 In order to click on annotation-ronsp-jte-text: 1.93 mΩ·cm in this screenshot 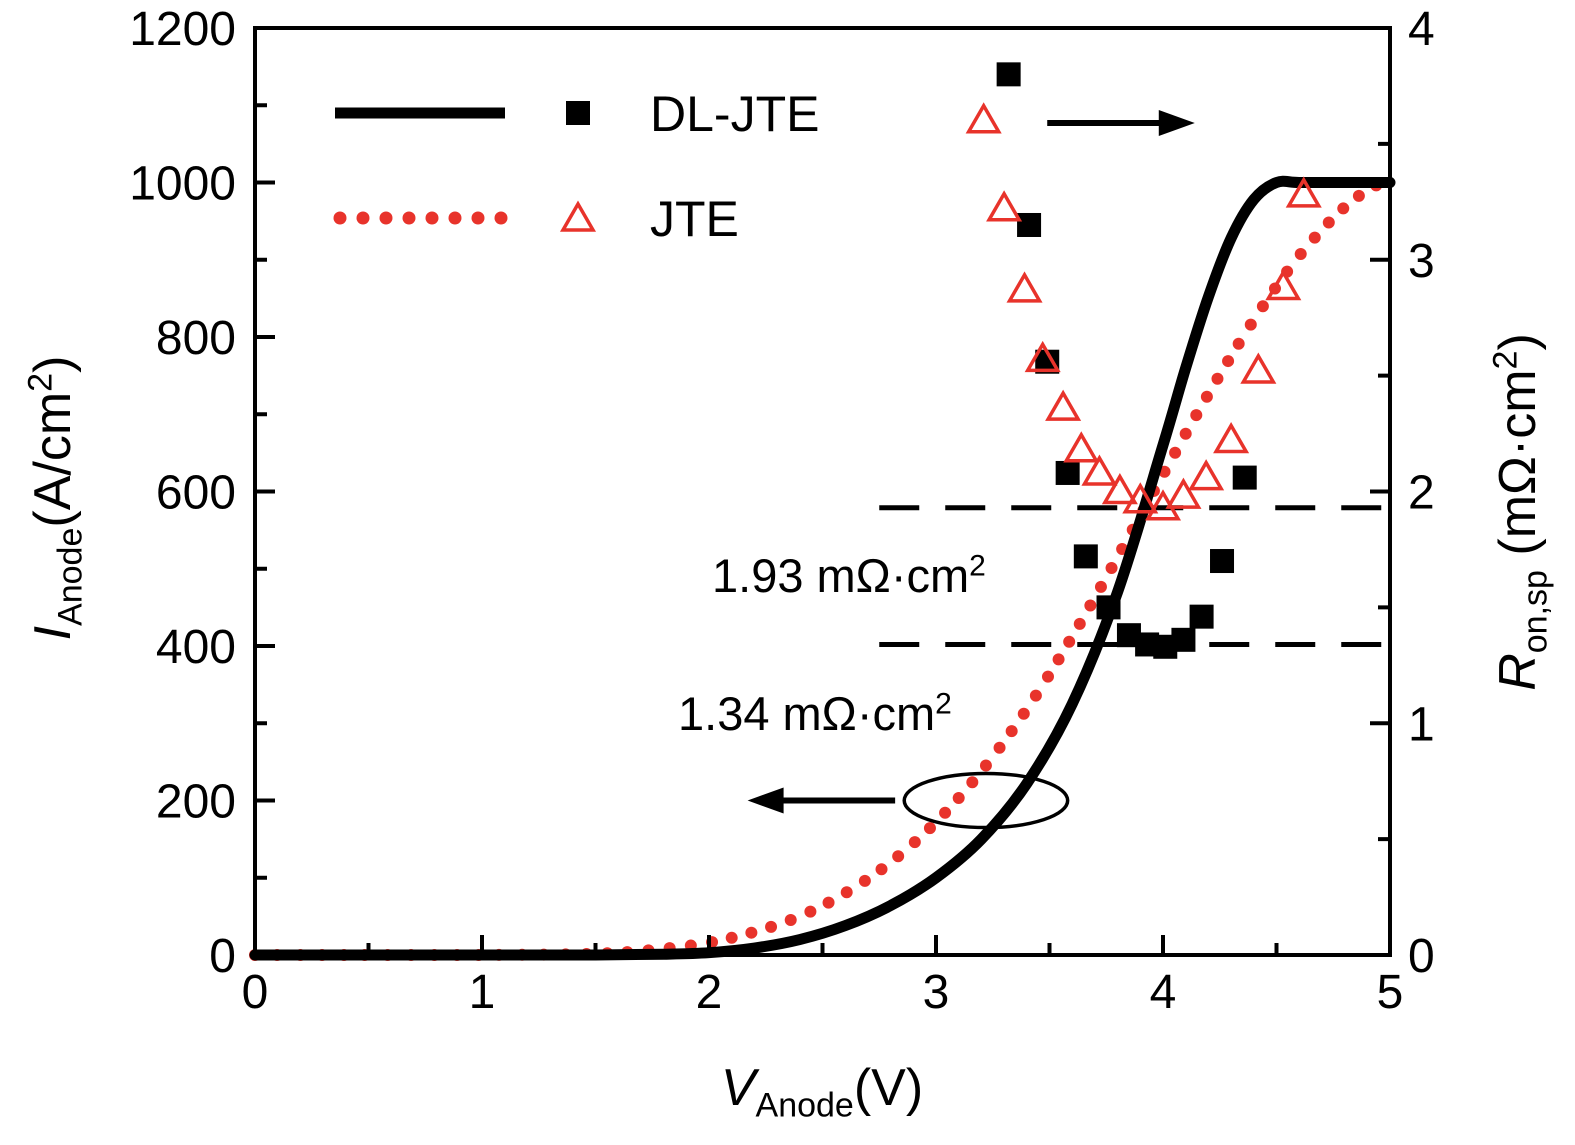, I will do `click(841, 575)`.